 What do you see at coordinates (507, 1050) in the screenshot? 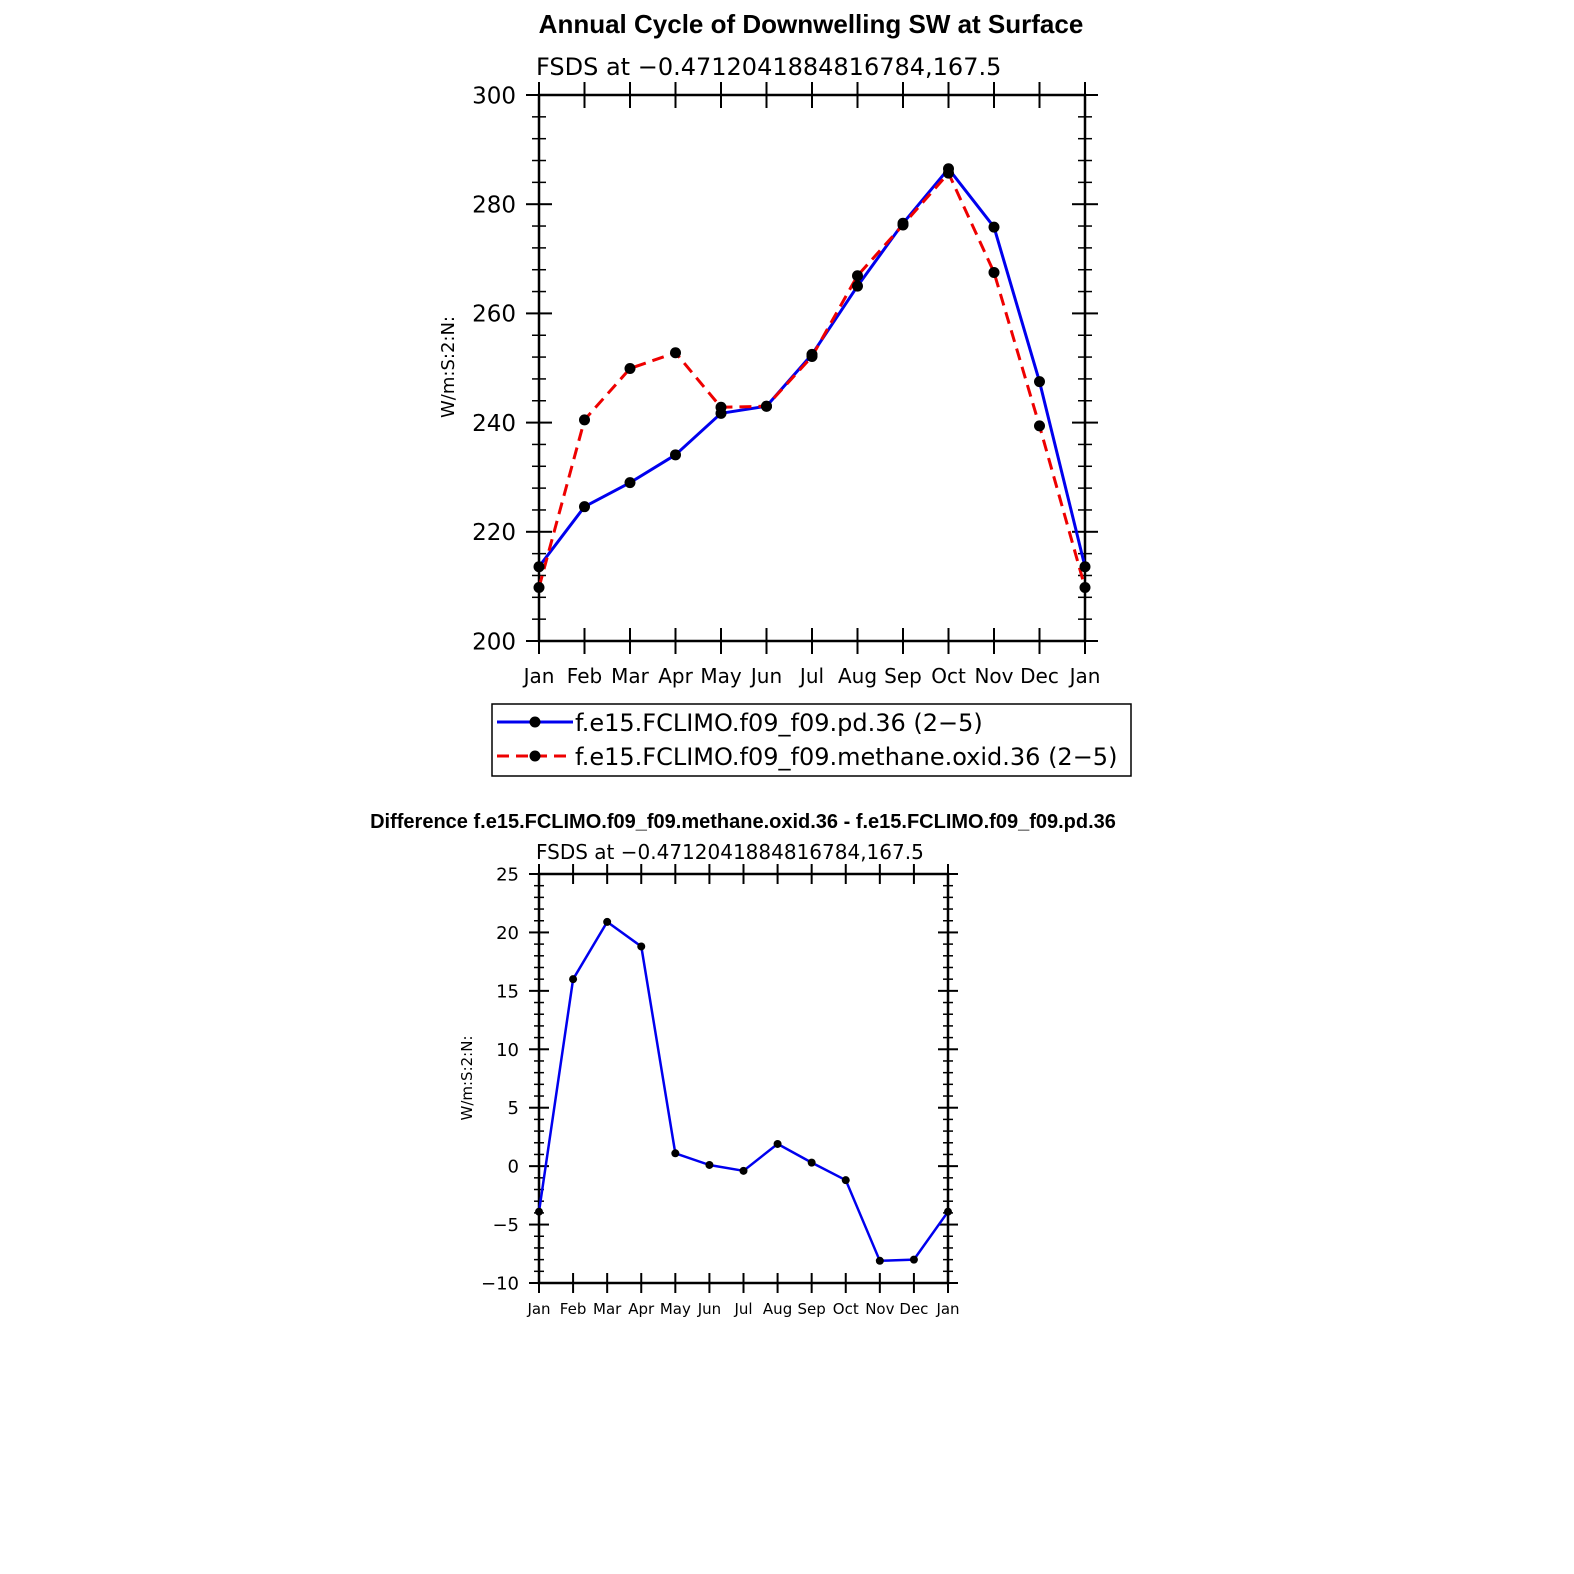
I see `y-tick-label: 10` at bounding box center [507, 1050].